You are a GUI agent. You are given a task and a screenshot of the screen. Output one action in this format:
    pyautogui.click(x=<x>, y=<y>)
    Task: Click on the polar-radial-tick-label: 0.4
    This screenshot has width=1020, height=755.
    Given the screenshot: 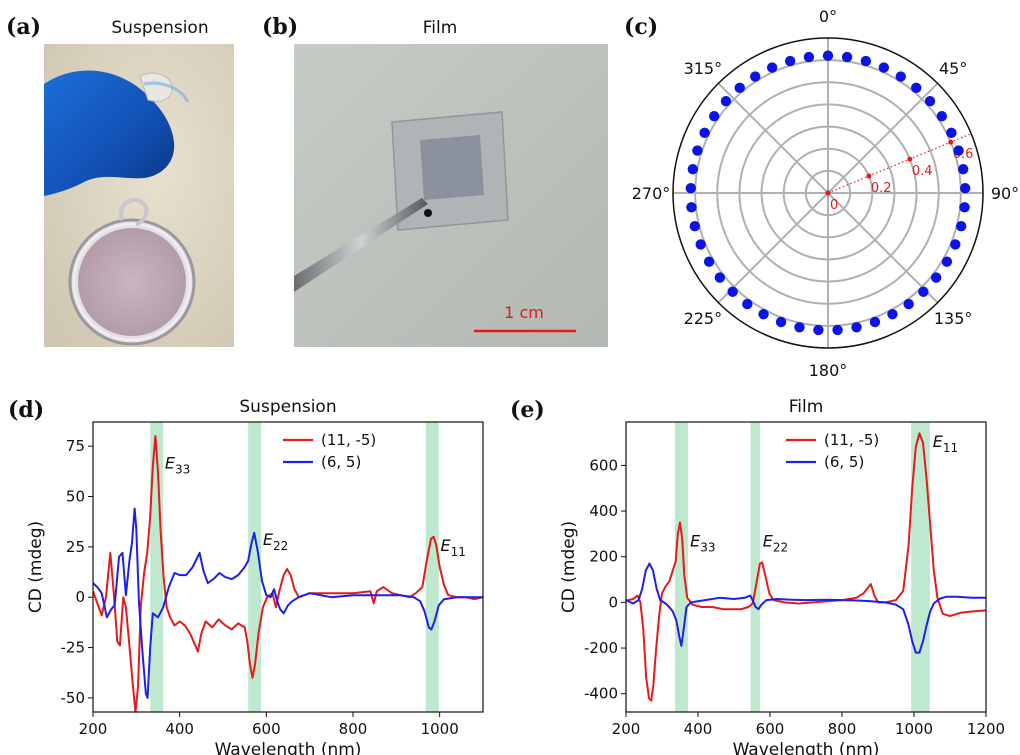 What is the action you would take?
    pyautogui.click(x=922, y=171)
    